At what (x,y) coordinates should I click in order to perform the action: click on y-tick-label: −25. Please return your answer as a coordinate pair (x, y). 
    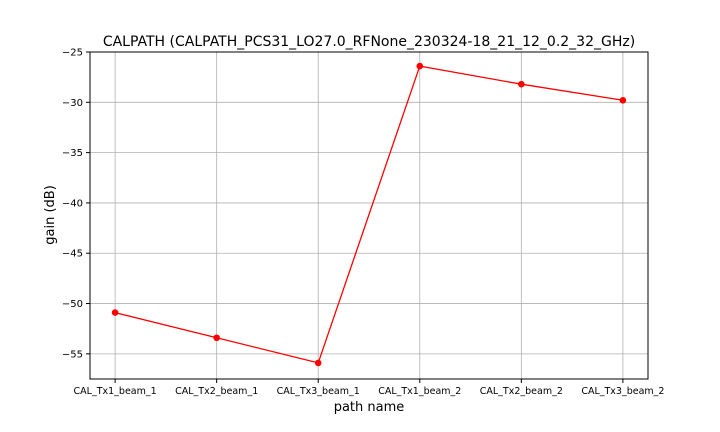
    Looking at the image, I should click on (72, 53).